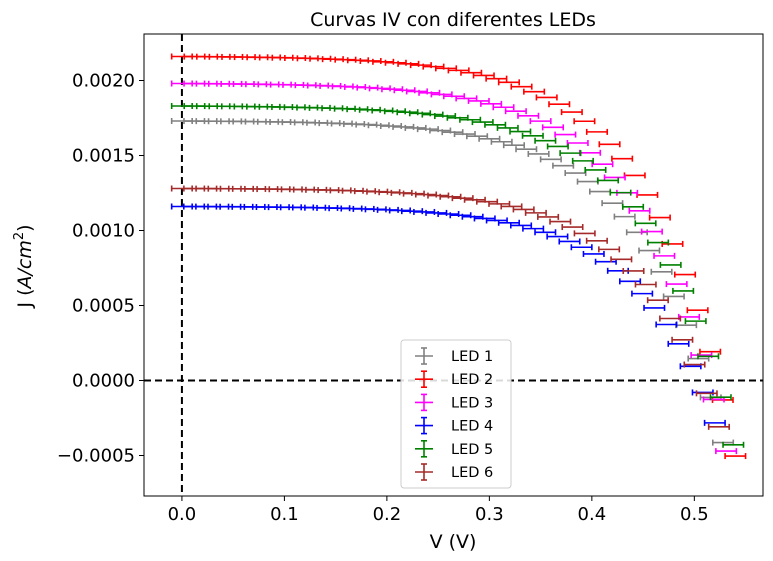 The height and width of the screenshot is (561, 773). I want to click on x-tick-label: 0.2, so click(387, 514).